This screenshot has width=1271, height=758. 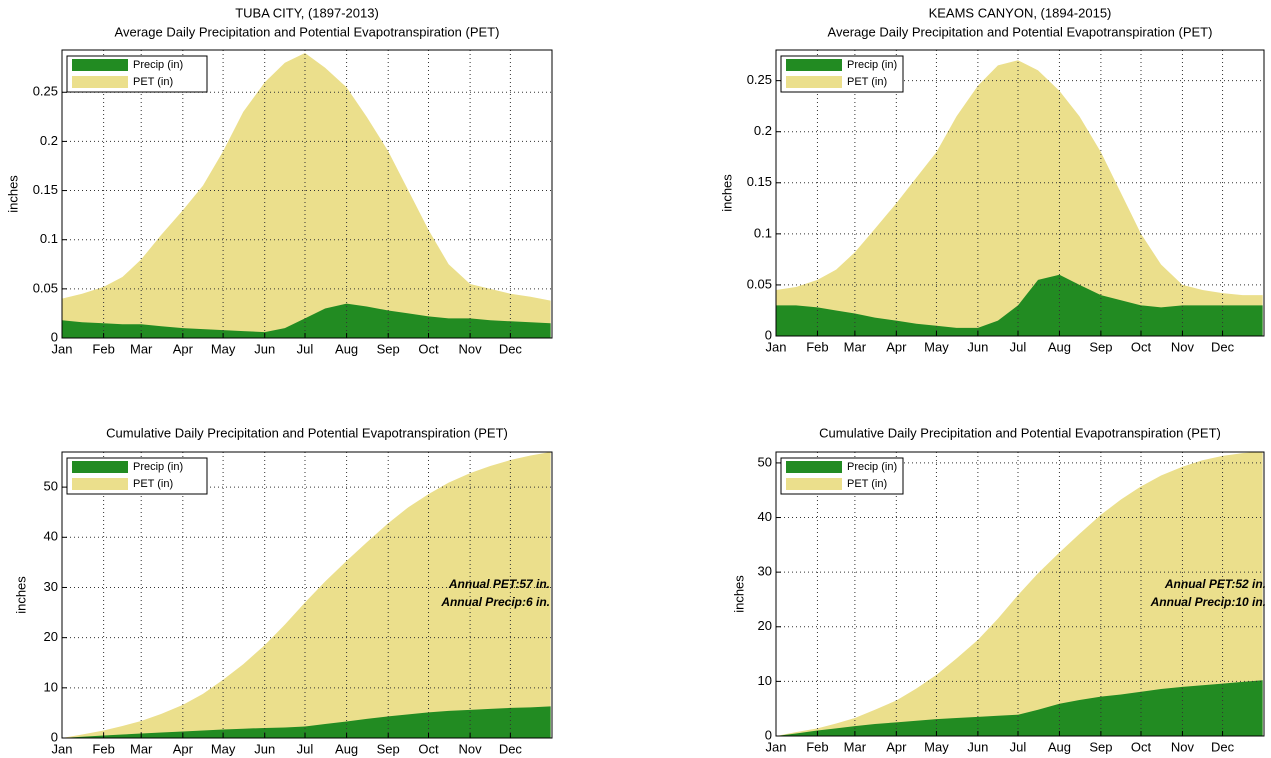 What do you see at coordinates (495, 602) in the screenshot?
I see `annotation: Annual Precip:6 in.` at bounding box center [495, 602].